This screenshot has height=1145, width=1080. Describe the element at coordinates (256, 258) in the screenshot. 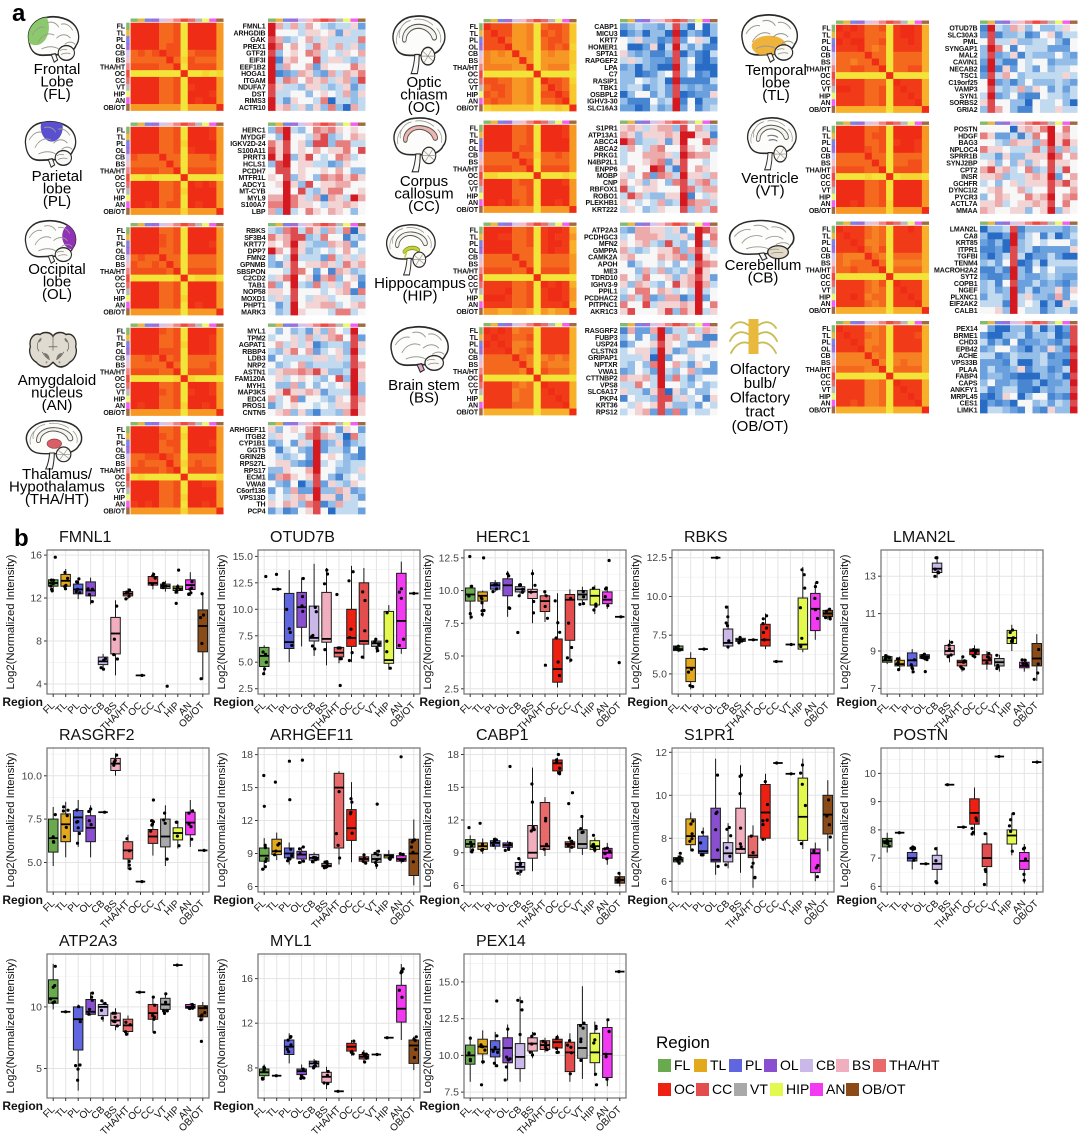

I see `svg-text: FMN2` at that location.